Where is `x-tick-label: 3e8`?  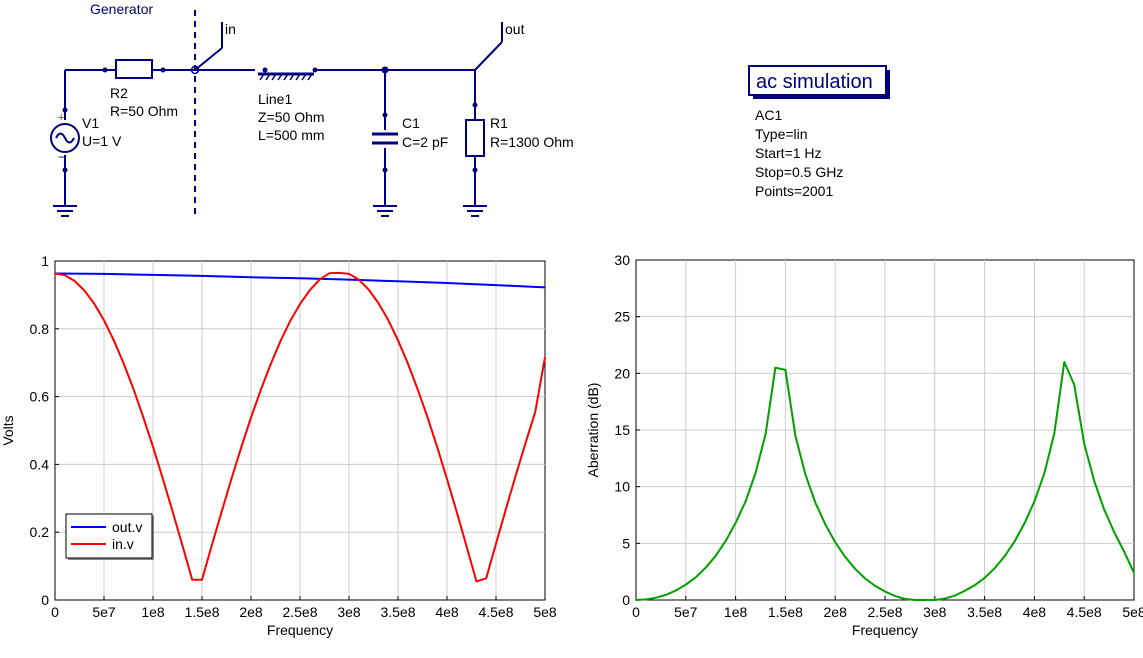
x-tick-label: 3e8 is located at coordinates (935, 612).